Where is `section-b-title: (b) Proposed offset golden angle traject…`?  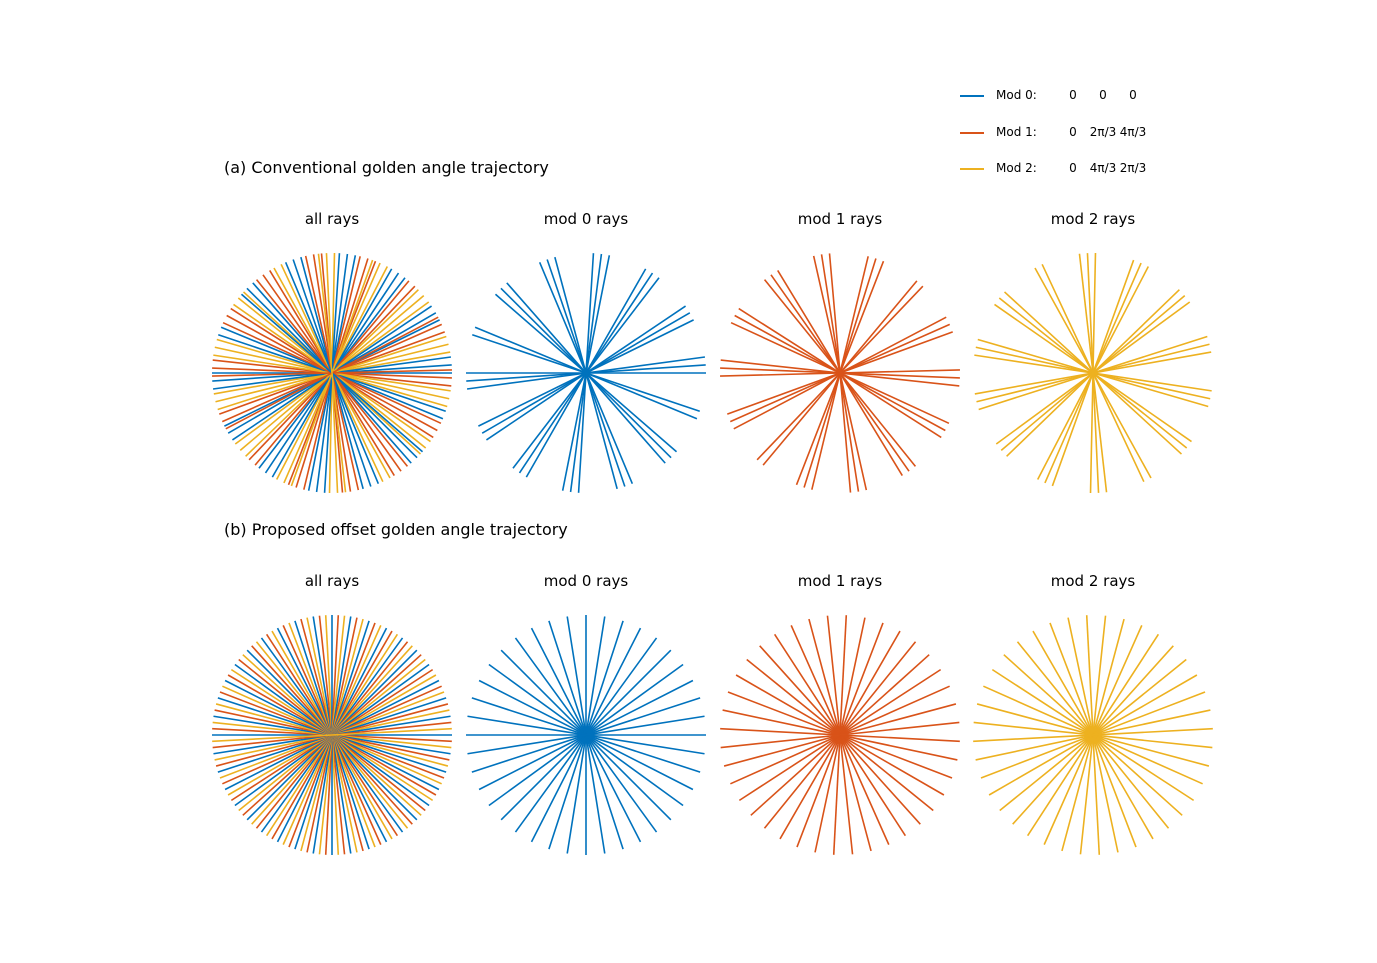
section-b-title: (b) Proposed offset golden angle traject… is located at coordinates (396, 529).